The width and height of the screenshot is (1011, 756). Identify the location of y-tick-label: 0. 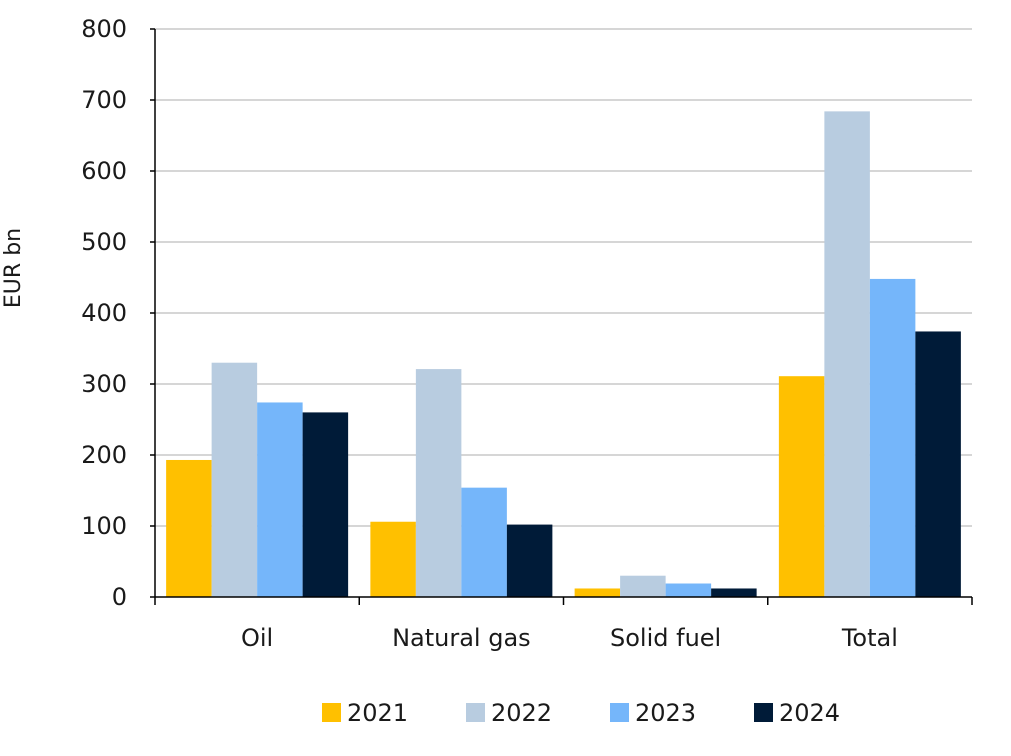
(119, 597).